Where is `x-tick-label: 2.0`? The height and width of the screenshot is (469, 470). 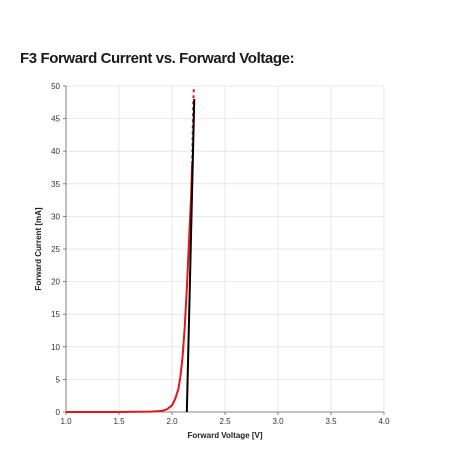 x-tick-label: 2.0 is located at coordinates (172, 421).